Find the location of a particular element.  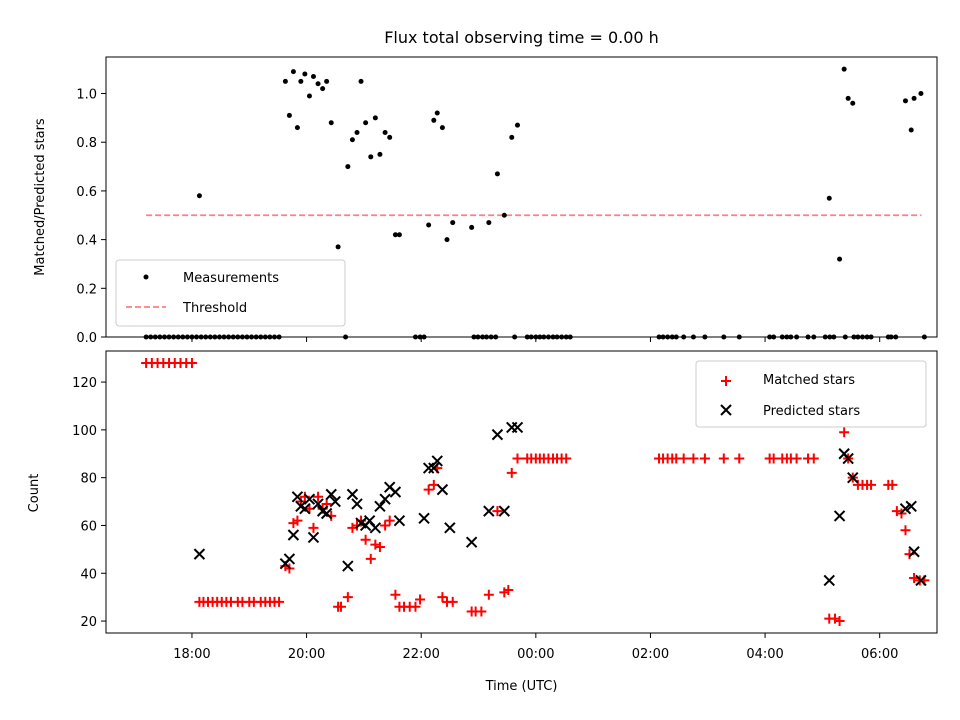

legend-matched-label: Matched stars is located at coordinates (809, 380).